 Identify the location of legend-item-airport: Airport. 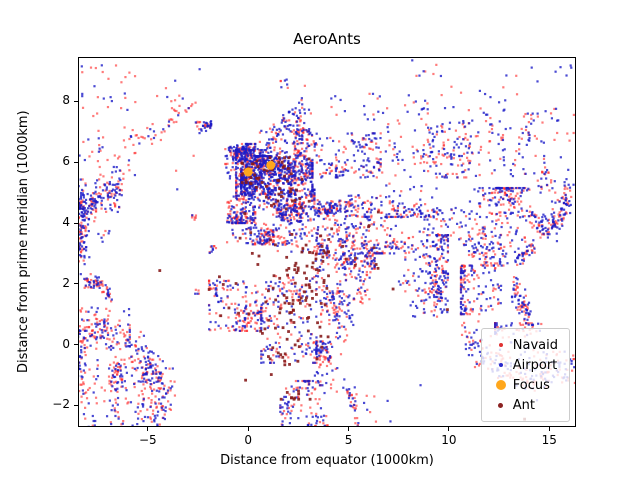
(523, 365).